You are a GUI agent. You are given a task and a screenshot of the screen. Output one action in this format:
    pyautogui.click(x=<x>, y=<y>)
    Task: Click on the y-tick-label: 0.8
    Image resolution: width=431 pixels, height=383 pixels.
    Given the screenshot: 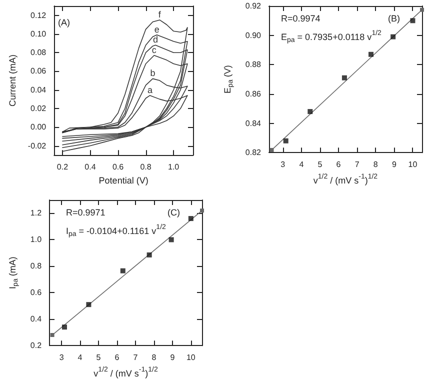 What is the action you would take?
    pyautogui.click(x=36, y=266)
    